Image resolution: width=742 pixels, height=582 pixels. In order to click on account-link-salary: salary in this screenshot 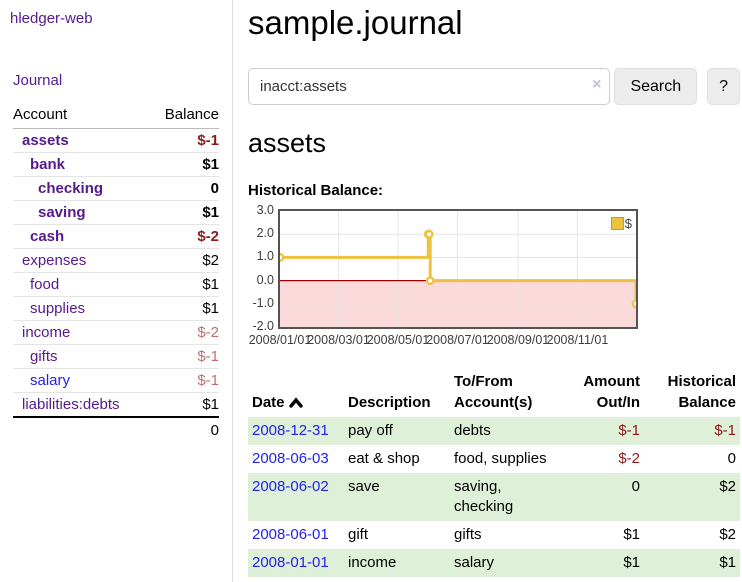, I will do `click(50, 380)`.